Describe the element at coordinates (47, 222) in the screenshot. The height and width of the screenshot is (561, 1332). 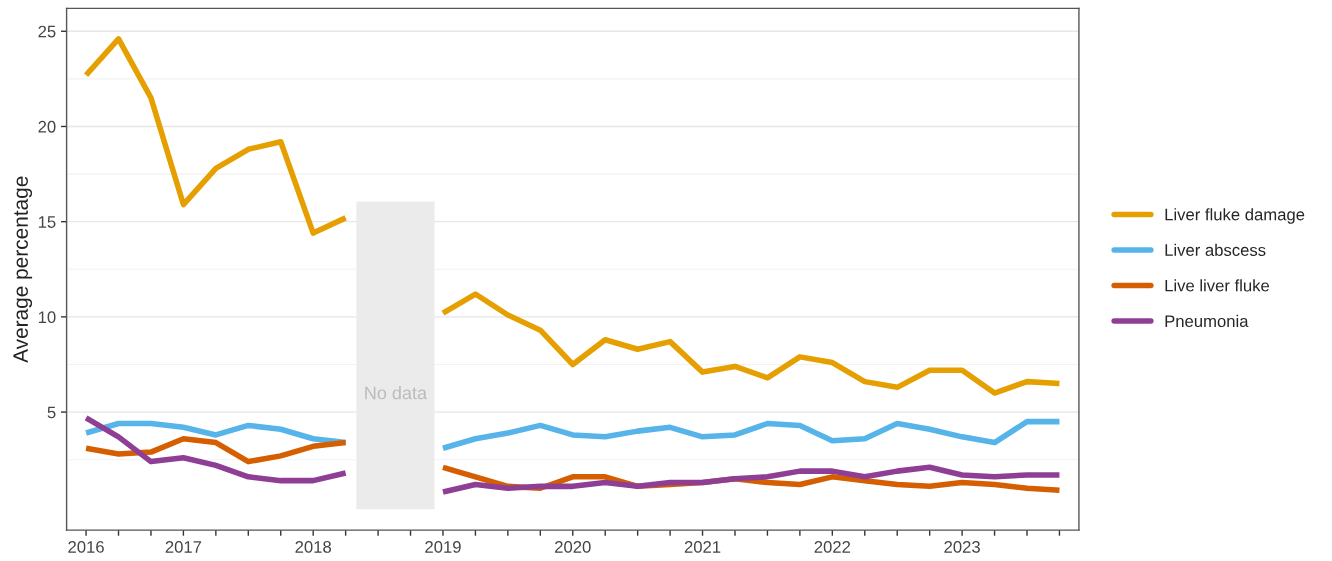
I see `y-tick-label: 15` at that location.